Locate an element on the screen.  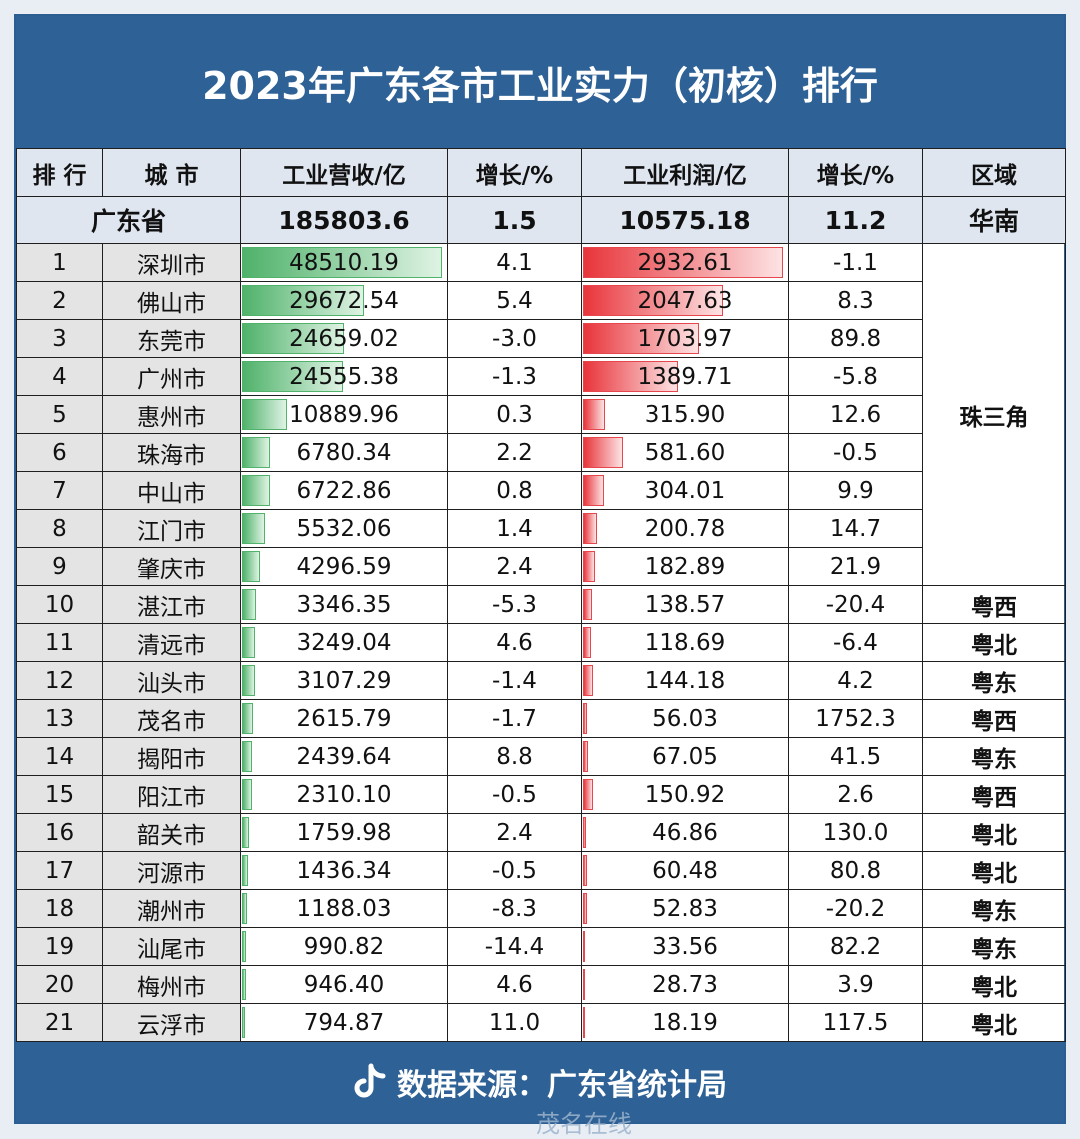
city-cell: 云浮市 is located at coordinates (171, 1022).